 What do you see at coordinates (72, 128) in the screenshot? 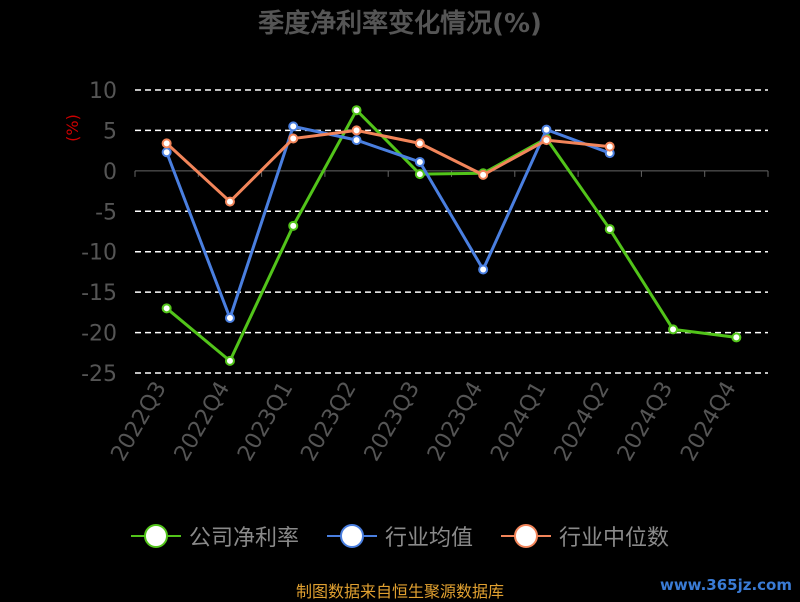
I see `y-axis-label: (%)` at bounding box center [72, 128].